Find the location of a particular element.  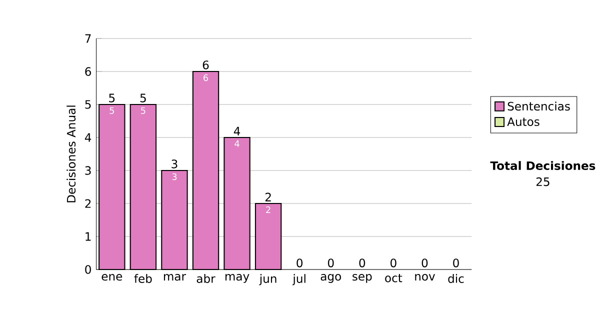

x-tick-label: nov is located at coordinates (425, 277).